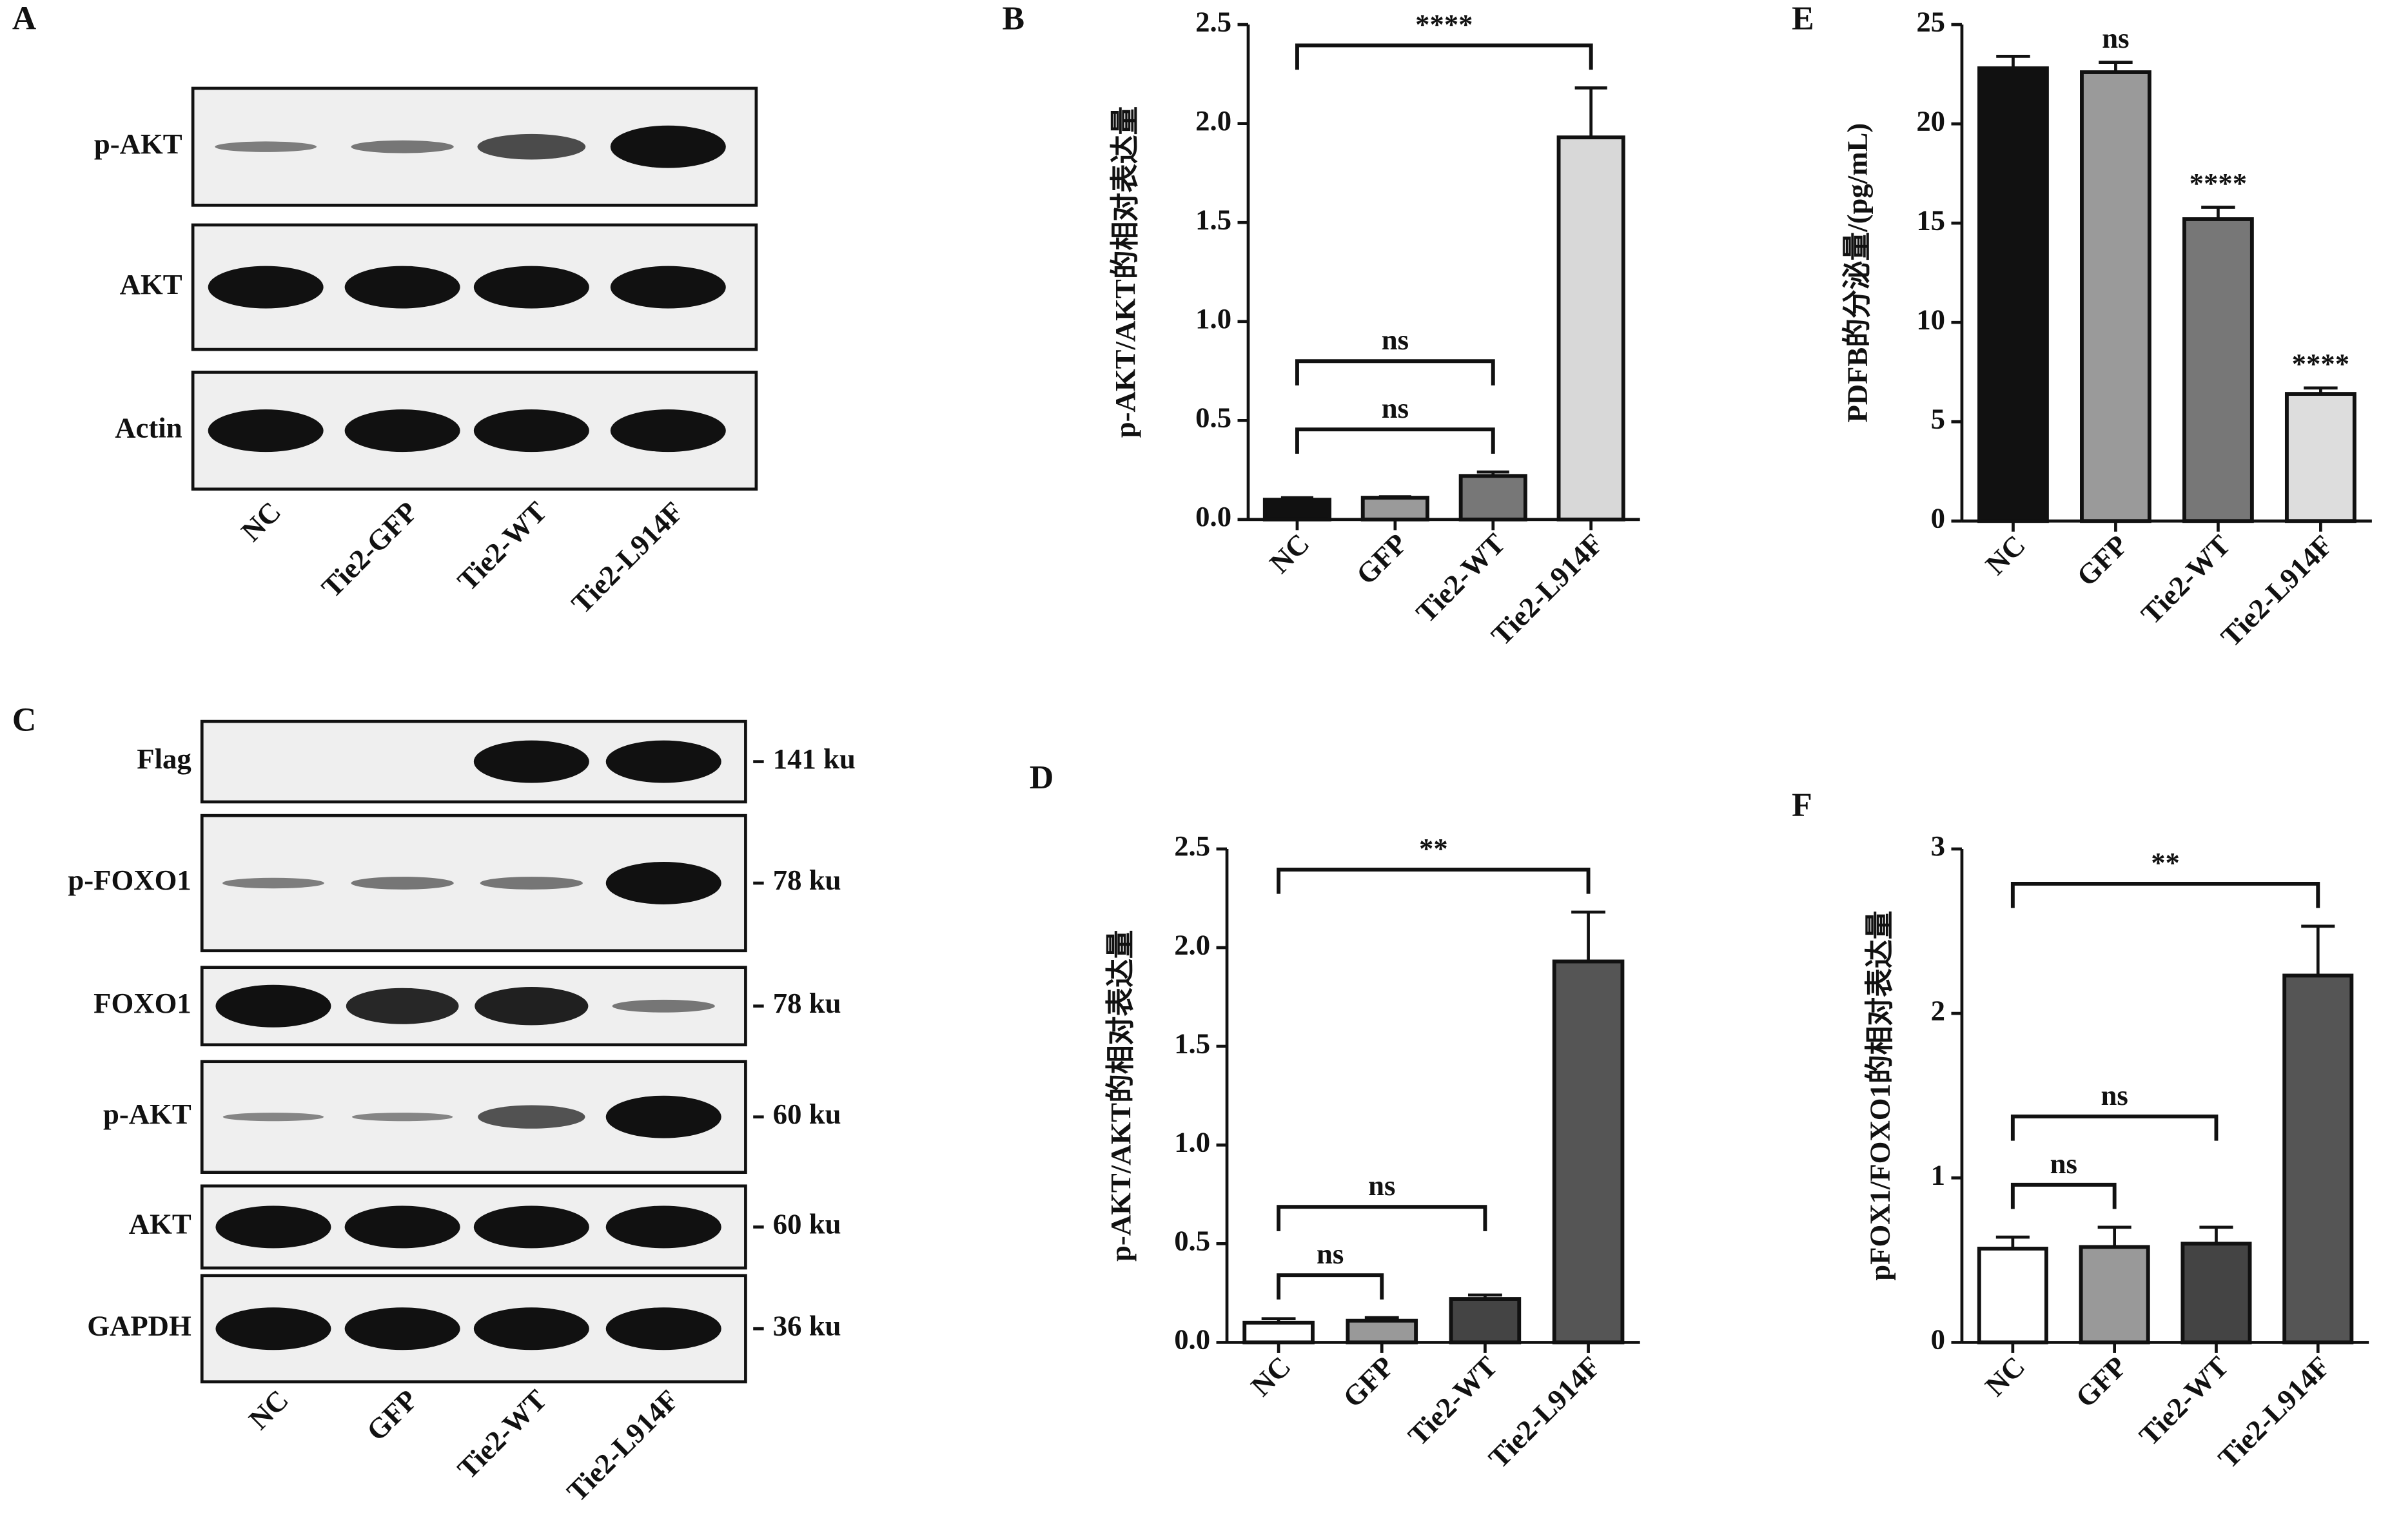  I want to click on panel-letter: A, so click(24, 18).